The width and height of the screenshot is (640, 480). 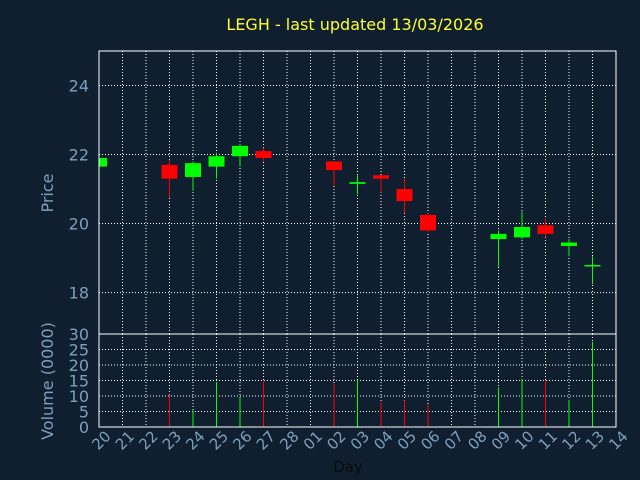 I want to click on x-axis-label: Day, so click(x=348, y=467).